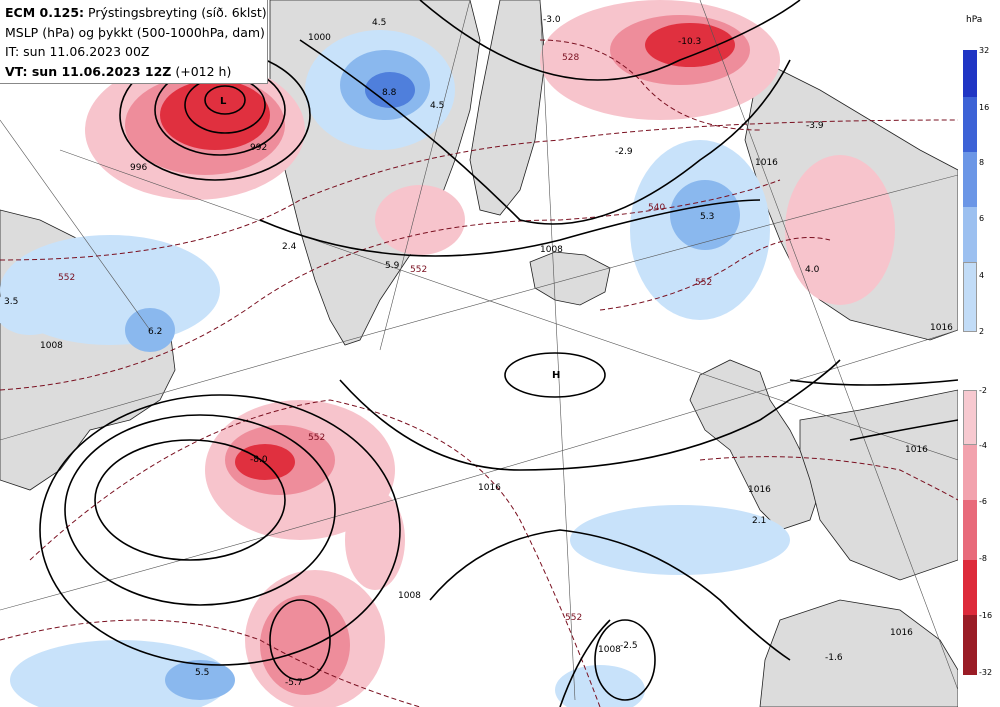 This screenshot has width=1000, height=707. I want to click on legend-tick-rise: 4, so click(982, 275).